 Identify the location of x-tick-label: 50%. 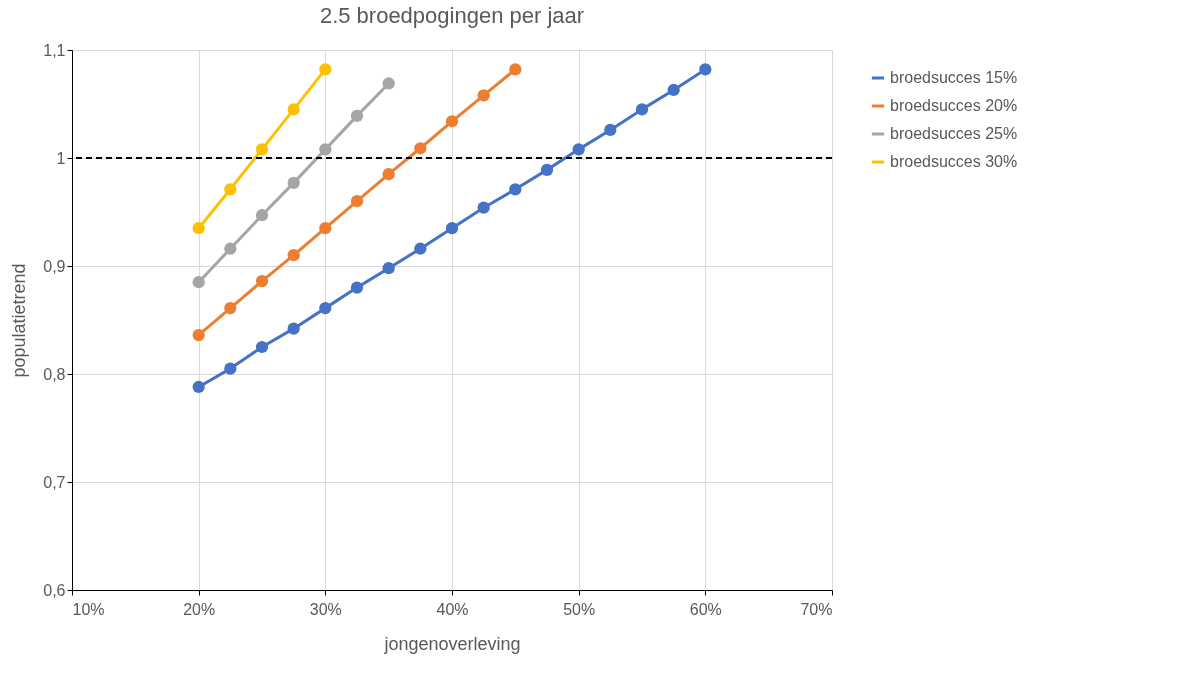
(579, 609).